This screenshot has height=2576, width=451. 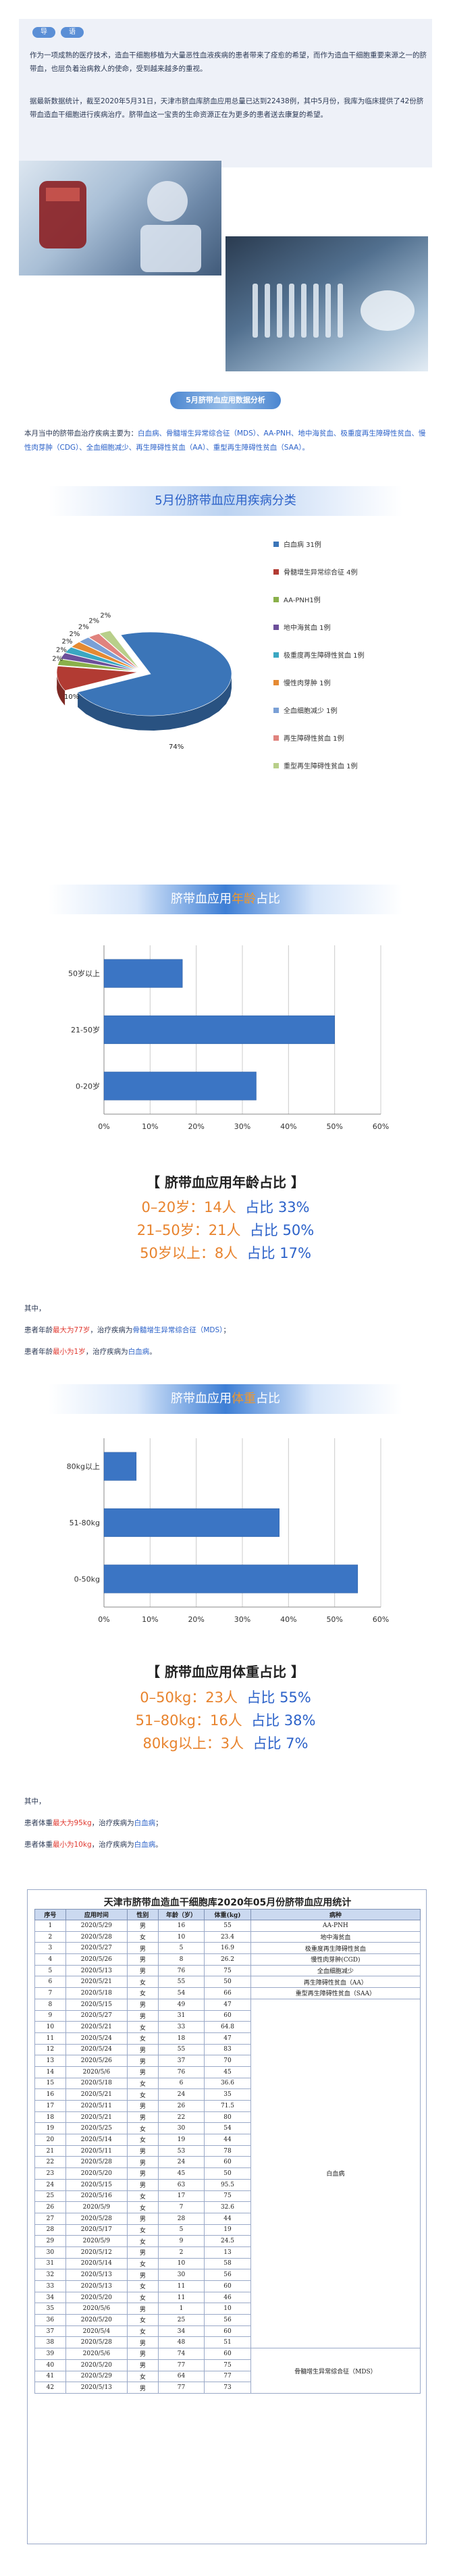 What do you see at coordinates (381, 1126) in the screenshot?
I see `x-tick-label: 60%` at bounding box center [381, 1126].